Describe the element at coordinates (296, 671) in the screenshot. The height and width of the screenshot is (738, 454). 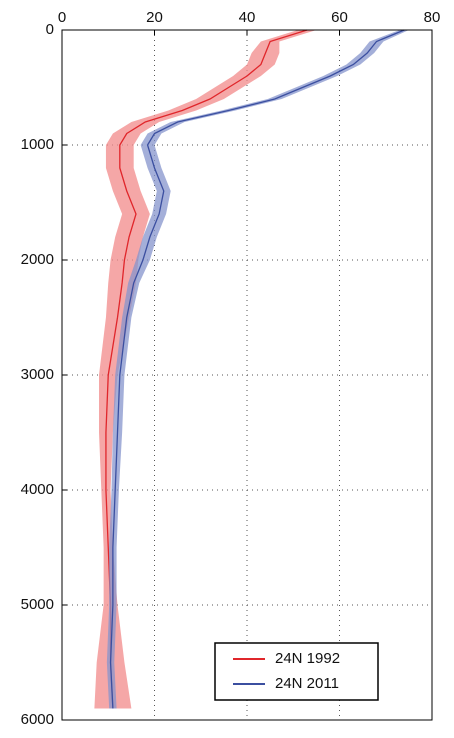
I see `legend-box` at that location.